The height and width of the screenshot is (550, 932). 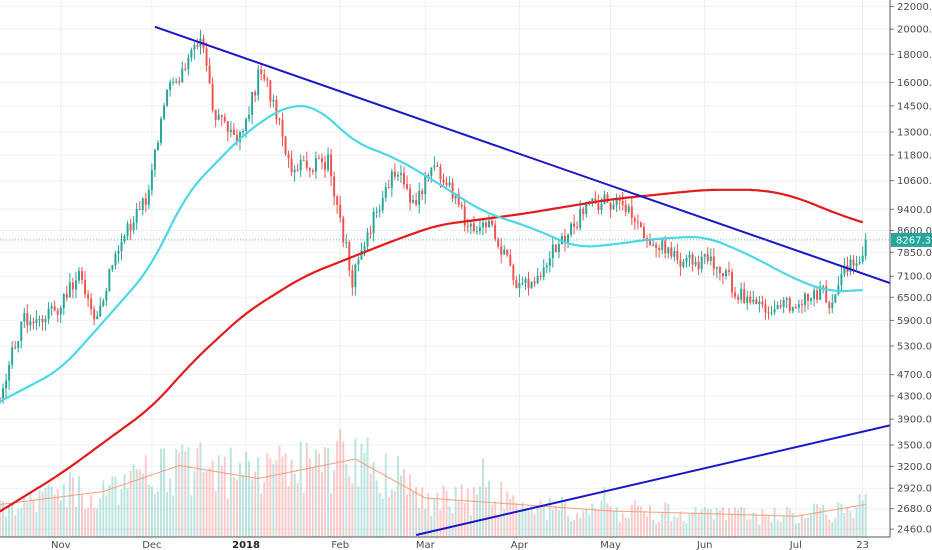 What do you see at coordinates (914, 55) in the screenshot?
I see `y-tick-label: 18000.0` at bounding box center [914, 55].